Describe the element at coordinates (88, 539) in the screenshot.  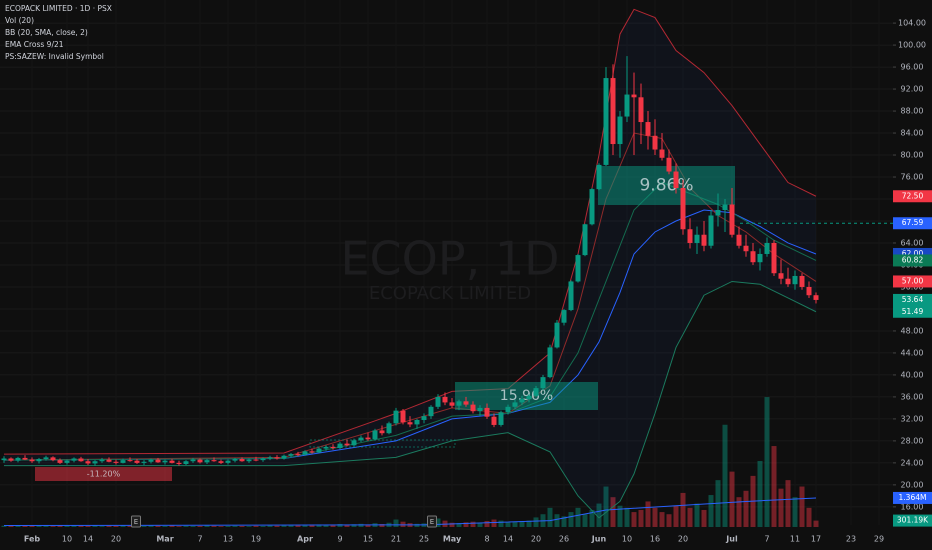
I see `x-tick-label: 14` at that location.